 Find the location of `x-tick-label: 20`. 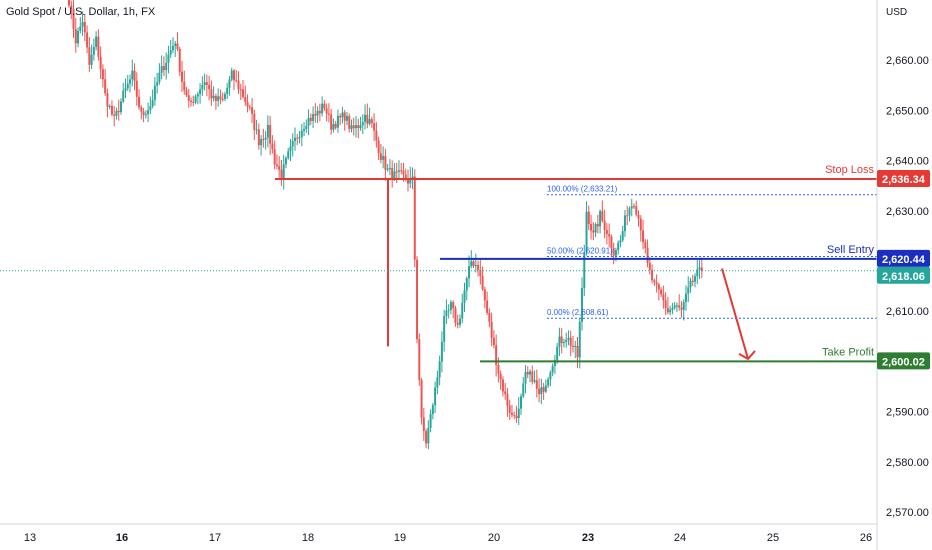

x-tick-label: 20 is located at coordinates (494, 538).